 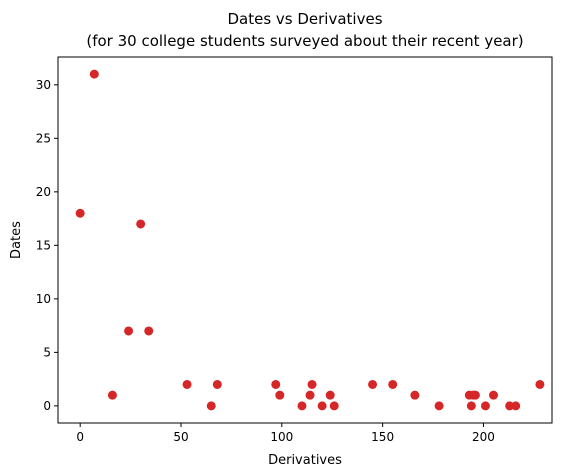 I want to click on y-tick-label: 30, so click(x=43, y=85).